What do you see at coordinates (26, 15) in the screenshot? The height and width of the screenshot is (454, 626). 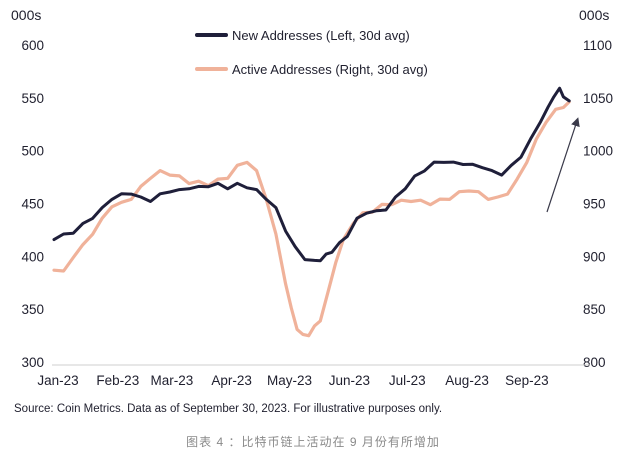 I see `left-axis-unit: 000s` at bounding box center [26, 15].